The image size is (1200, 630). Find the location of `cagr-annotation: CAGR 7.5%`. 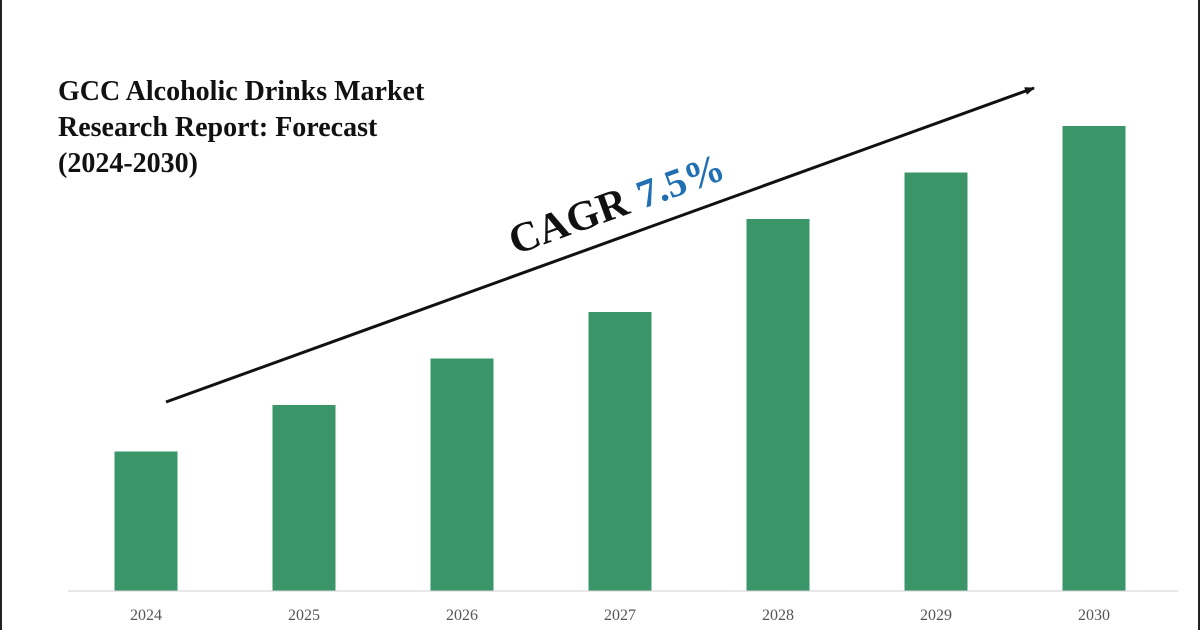

cagr-annotation: CAGR 7.5% is located at coordinates (617, 204).